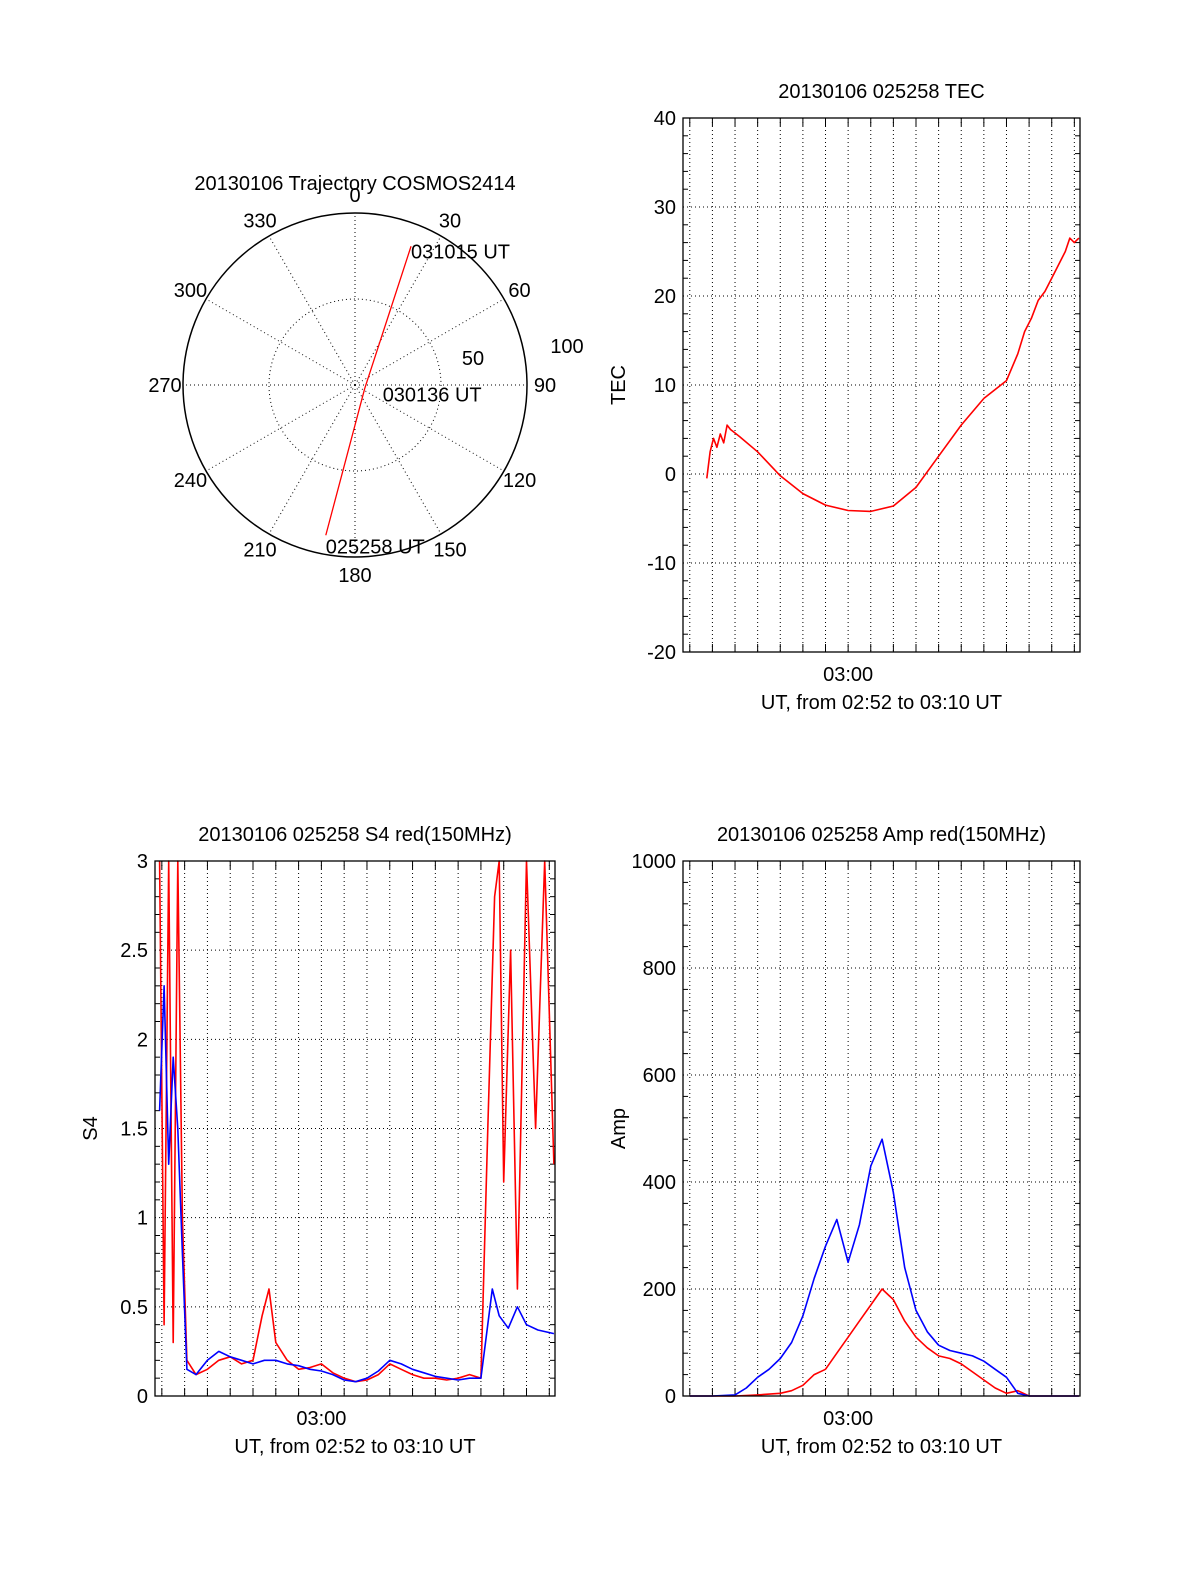 The width and height of the screenshot is (1200, 1575). I want to click on y-tick-label: -20, so click(661, 653).